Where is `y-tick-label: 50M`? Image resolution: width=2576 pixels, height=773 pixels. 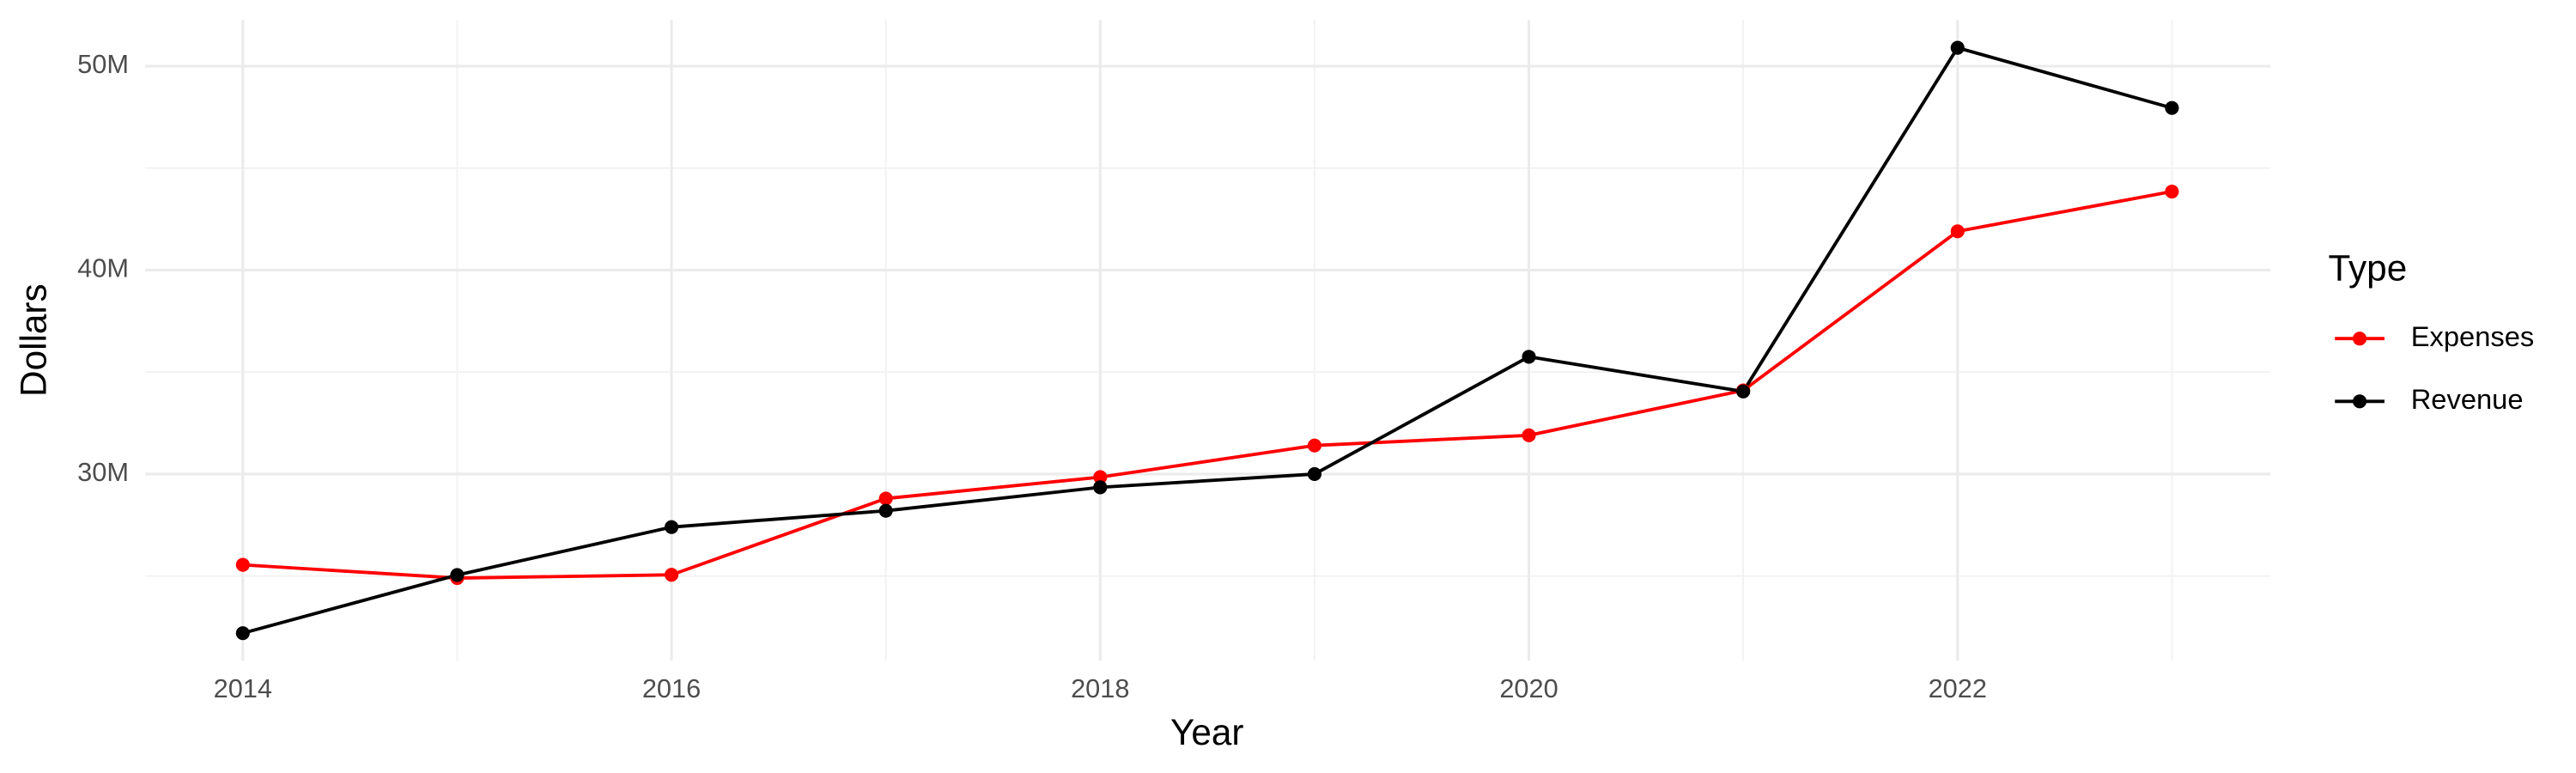 y-tick-label: 50M is located at coordinates (103, 64).